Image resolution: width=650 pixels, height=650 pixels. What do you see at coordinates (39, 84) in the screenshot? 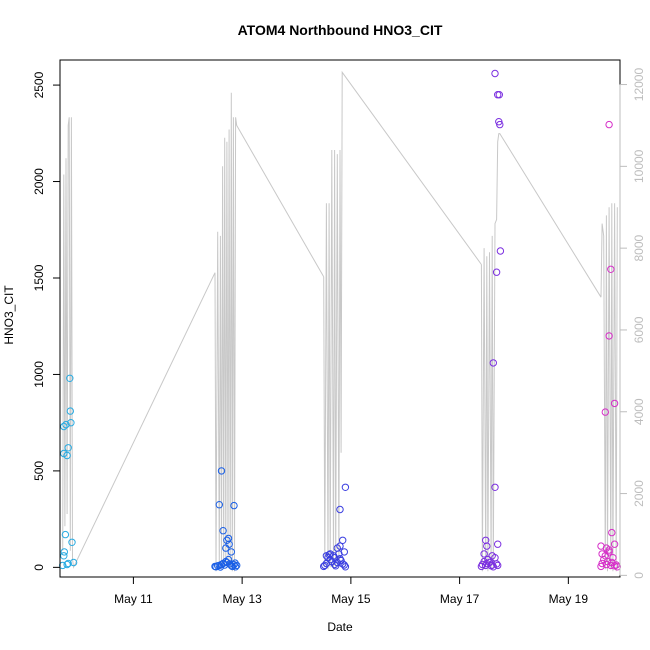
I see `y-tick-label: 2500` at bounding box center [39, 84].